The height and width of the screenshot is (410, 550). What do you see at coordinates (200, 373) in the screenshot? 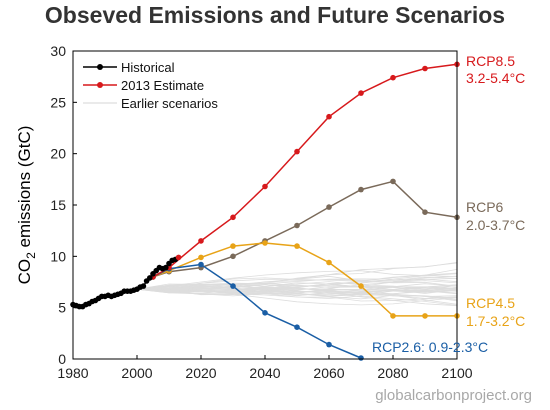
I see `x-tick-label: 2020` at bounding box center [200, 373].